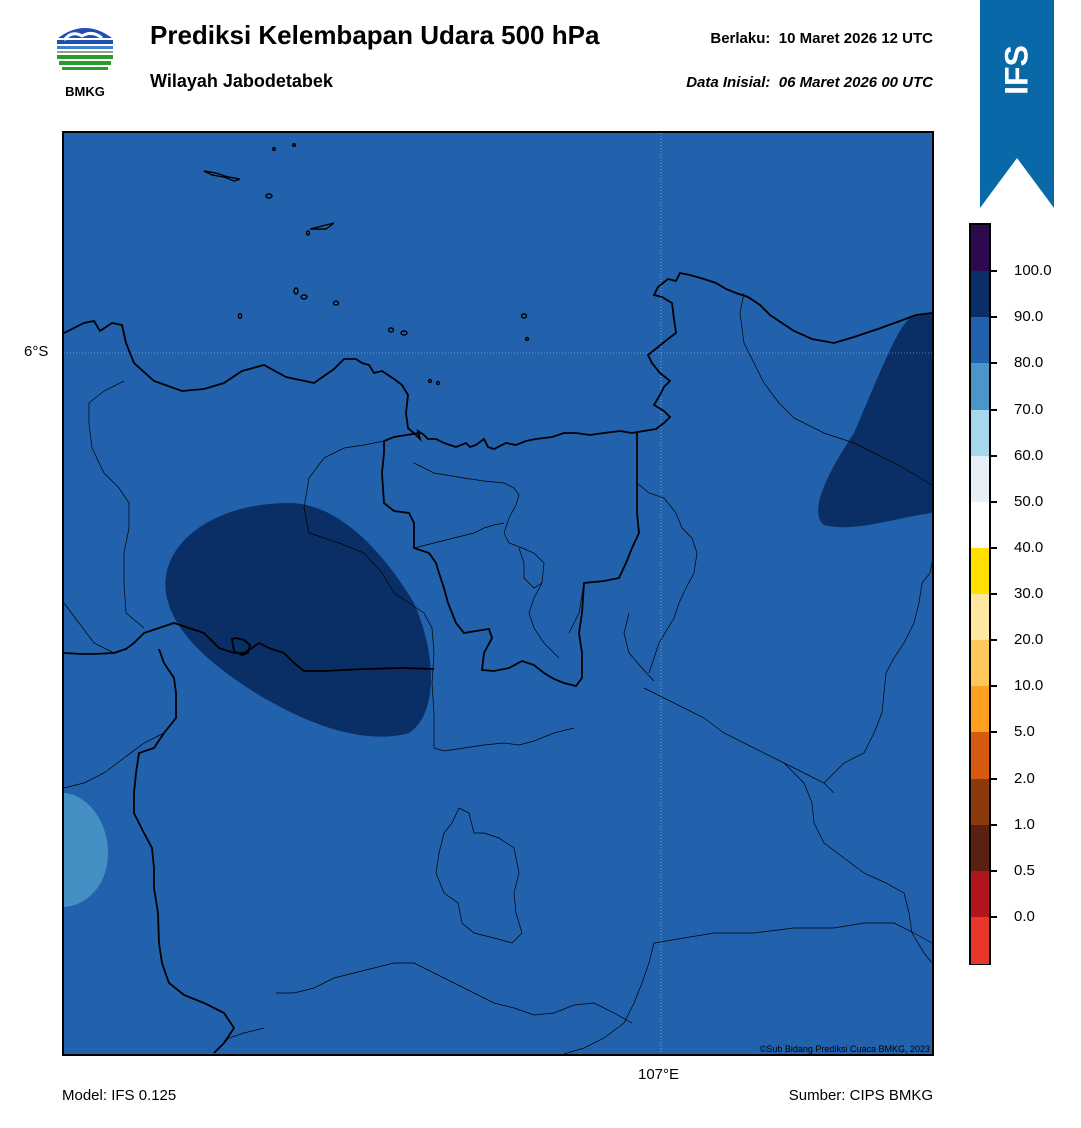 The image size is (1081, 1128). What do you see at coordinates (366, 264) in the screenshot?
I see `thousand-islands` at bounding box center [366, 264].